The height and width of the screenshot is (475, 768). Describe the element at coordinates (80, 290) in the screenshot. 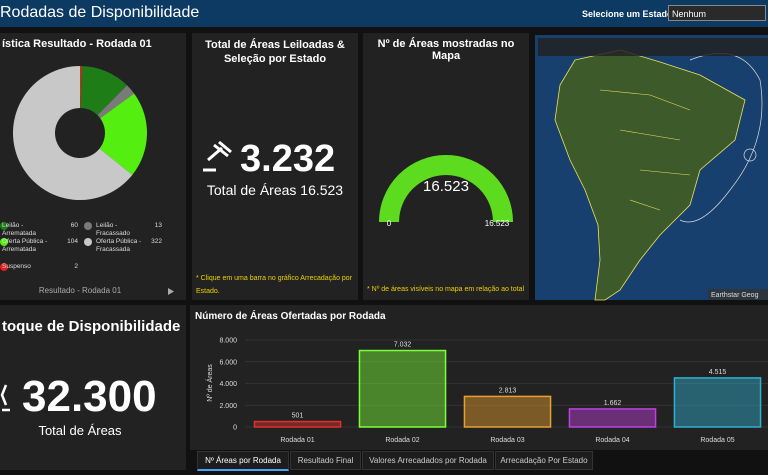

I see `result-footer: Resultado - Rodada 01` at that location.